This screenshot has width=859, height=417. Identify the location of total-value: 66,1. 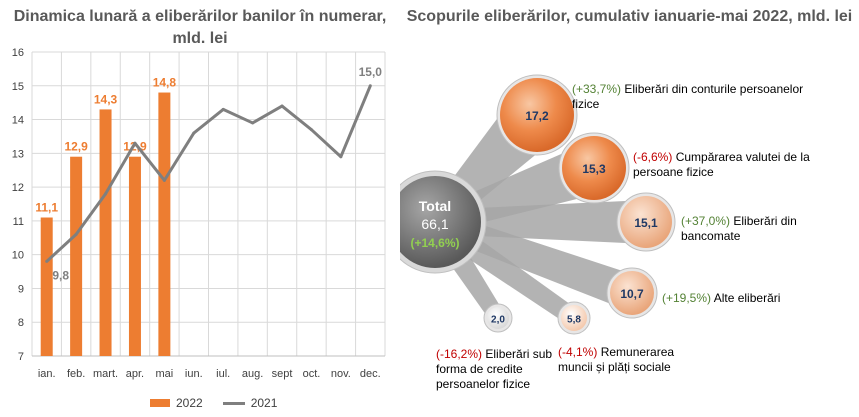
(434, 224).